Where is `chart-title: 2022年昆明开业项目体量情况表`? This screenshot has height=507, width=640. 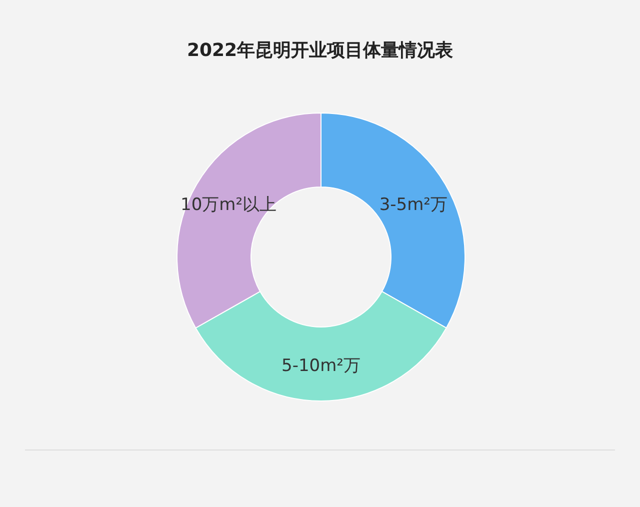 chart-title: 2022年昆明开业项目体量情况表 is located at coordinates (320, 50).